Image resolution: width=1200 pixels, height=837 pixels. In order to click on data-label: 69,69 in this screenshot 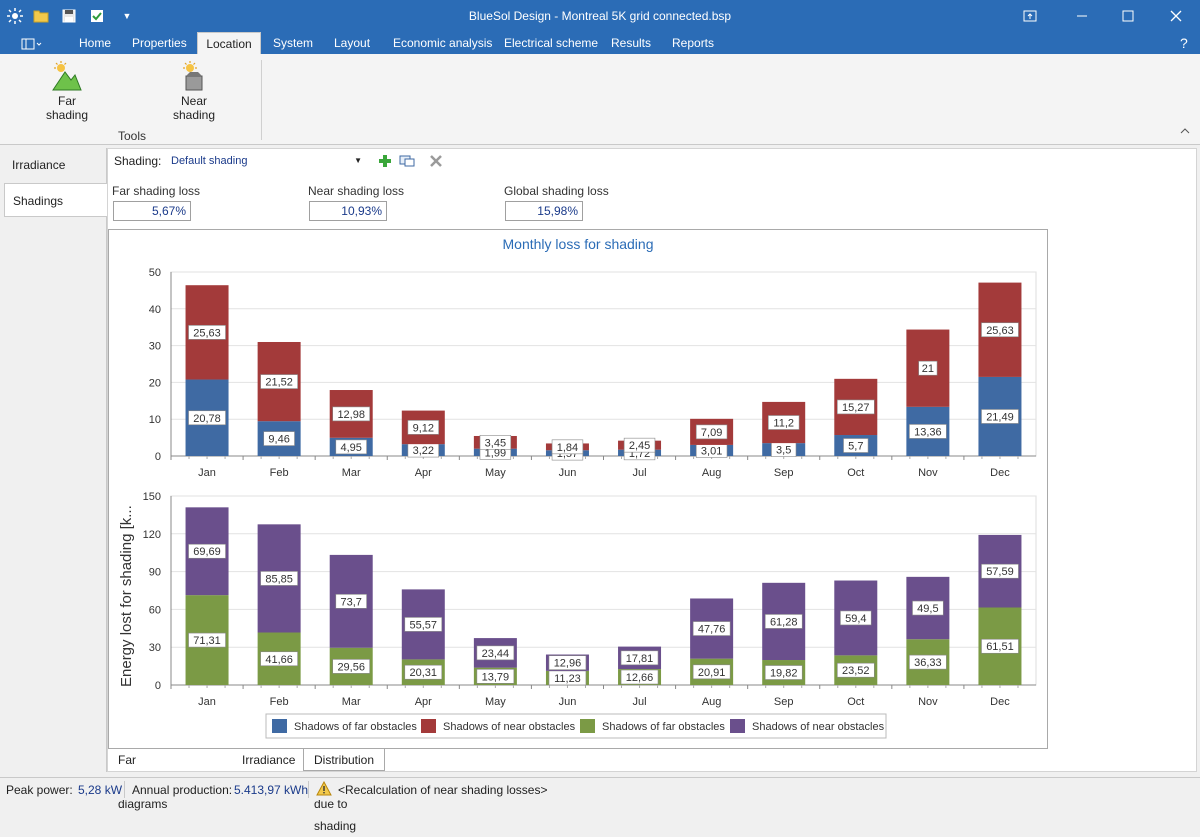, I will do `click(207, 552)`.